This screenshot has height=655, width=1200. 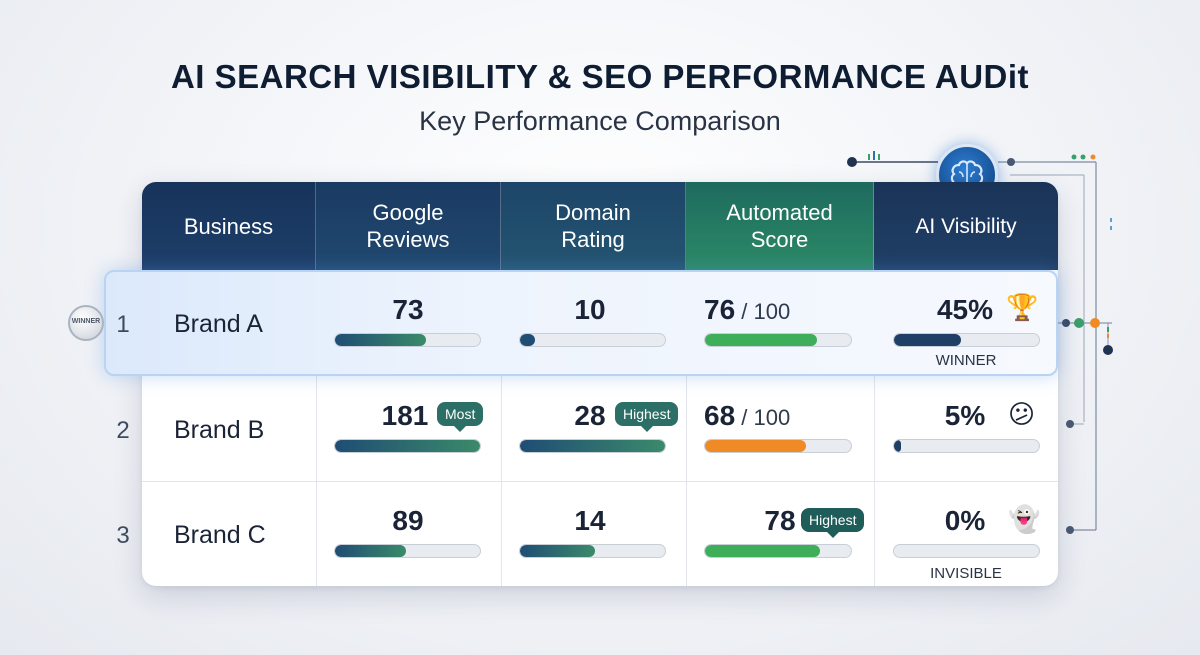 What do you see at coordinates (408, 520) in the screenshot?
I see `reviews-value: 89` at bounding box center [408, 520].